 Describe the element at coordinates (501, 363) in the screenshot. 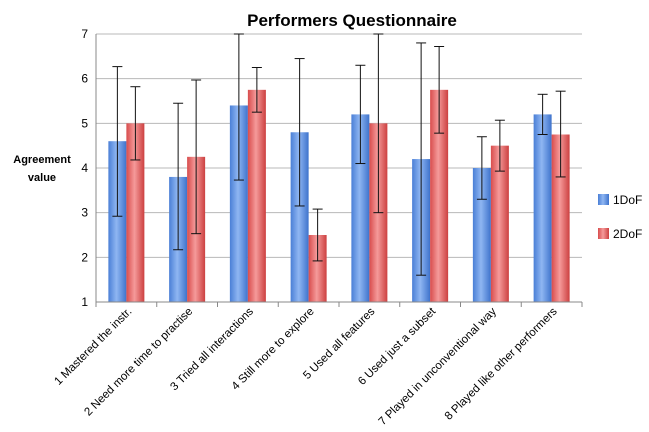

I see `category-label: 8 Played like other performers` at that location.